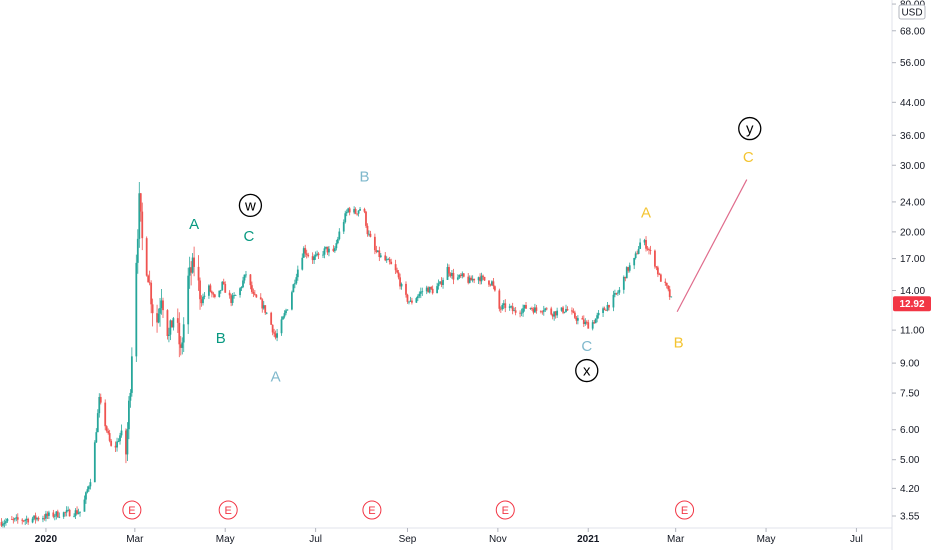 This screenshot has width=932, height=550. I want to click on circled-wave-label: w, so click(250, 205).